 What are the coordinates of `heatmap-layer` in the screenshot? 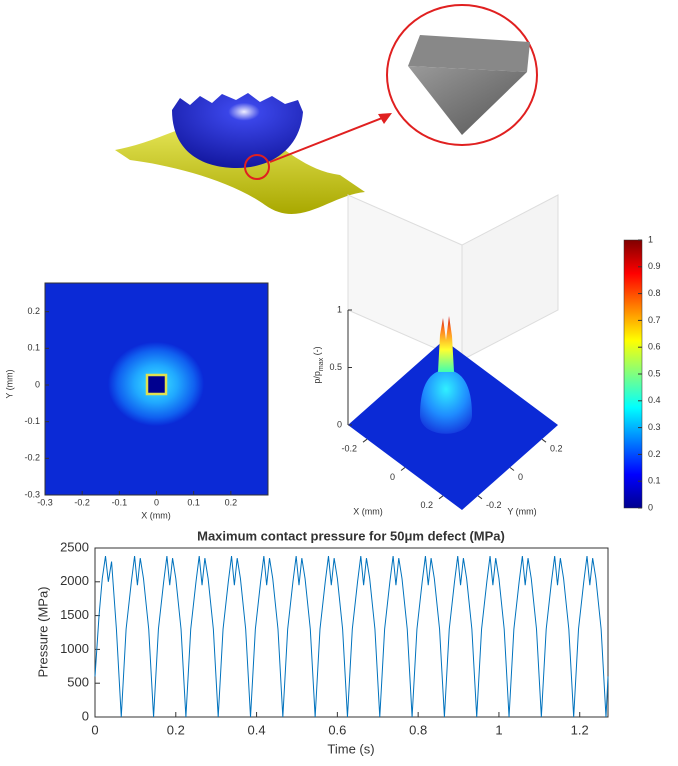 It's located at (156, 389).